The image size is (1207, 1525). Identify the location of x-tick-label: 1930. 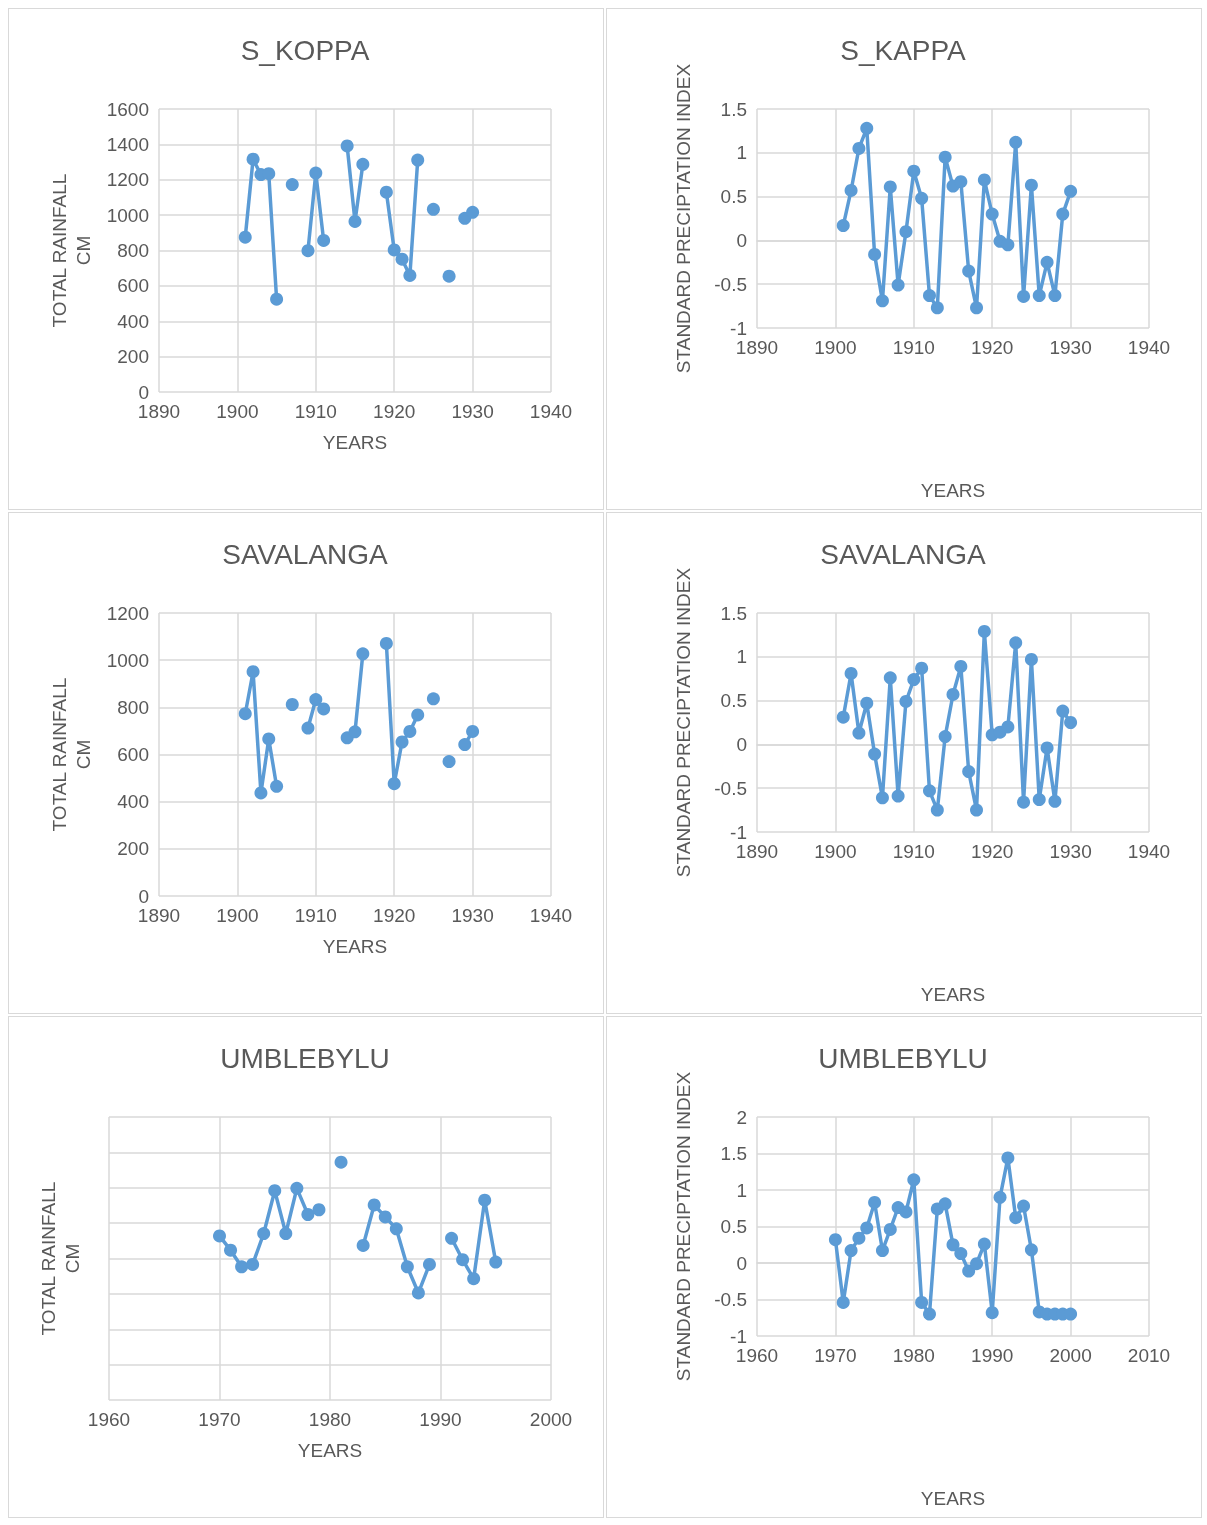
(472, 915).